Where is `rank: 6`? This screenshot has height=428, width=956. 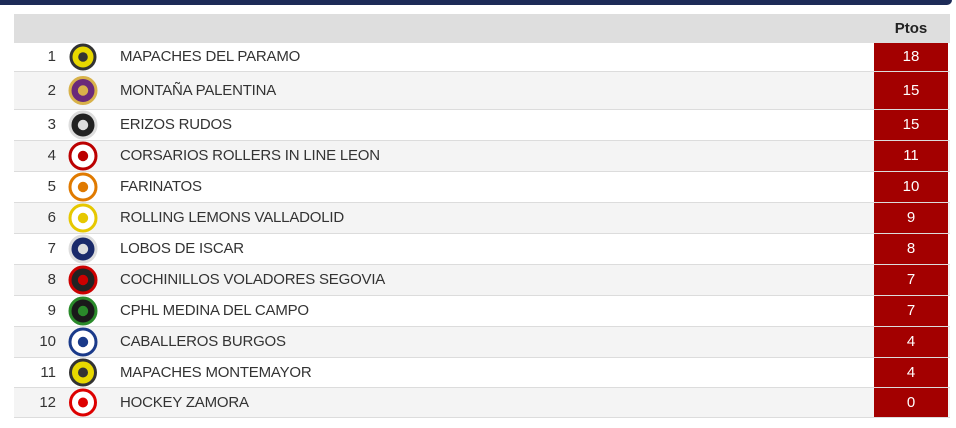
rank: 6 is located at coordinates (51, 217).